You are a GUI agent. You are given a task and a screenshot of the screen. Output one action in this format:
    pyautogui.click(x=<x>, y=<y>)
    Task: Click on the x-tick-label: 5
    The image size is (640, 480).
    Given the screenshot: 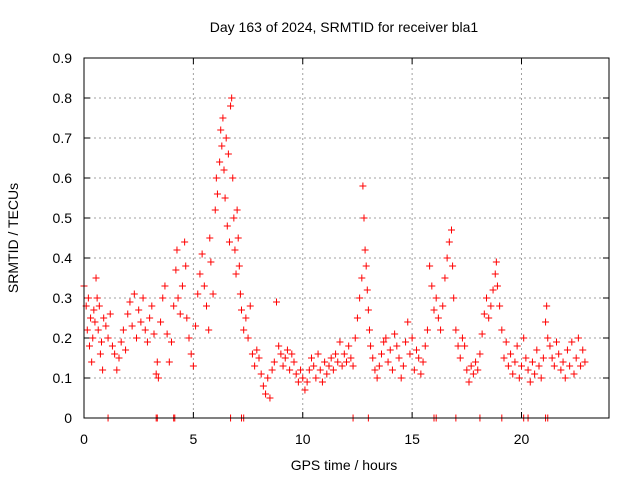 What is the action you would take?
    pyautogui.click(x=193, y=439)
    